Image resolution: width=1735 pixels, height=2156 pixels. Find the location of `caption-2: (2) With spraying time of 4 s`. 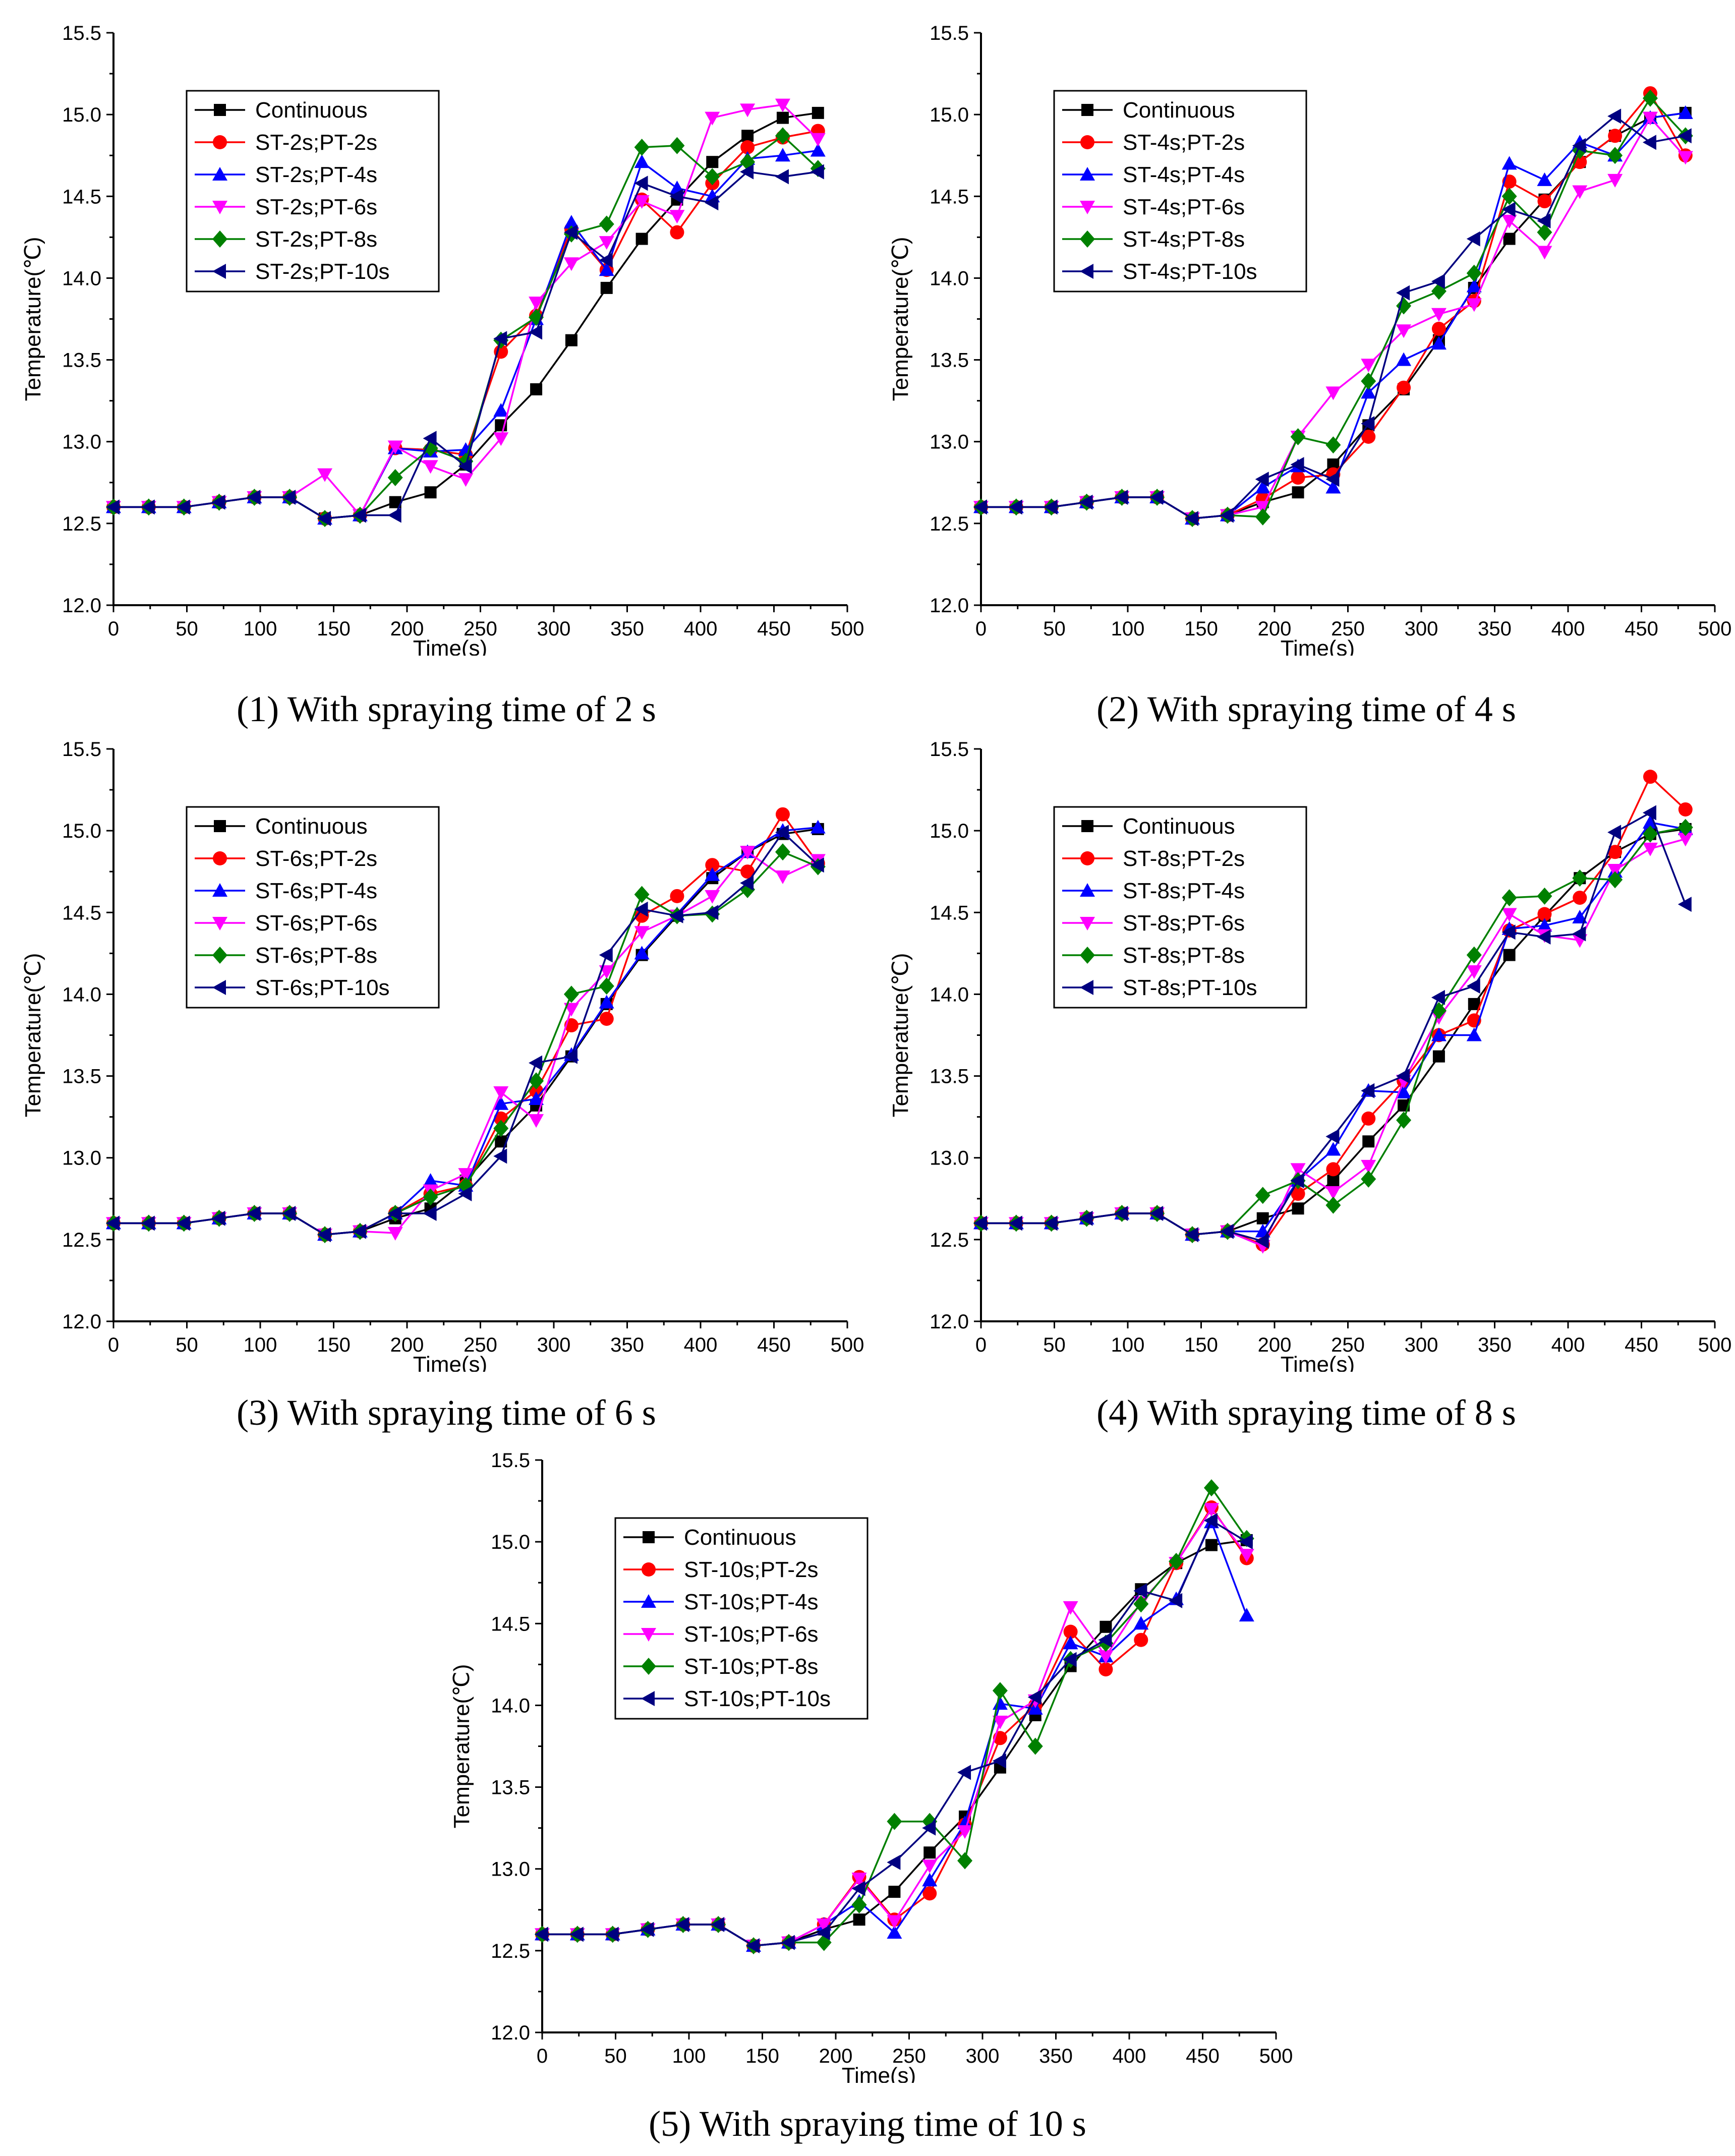

caption-2: (2) With spraying time of 4 s is located at coordinates (1306, 709).